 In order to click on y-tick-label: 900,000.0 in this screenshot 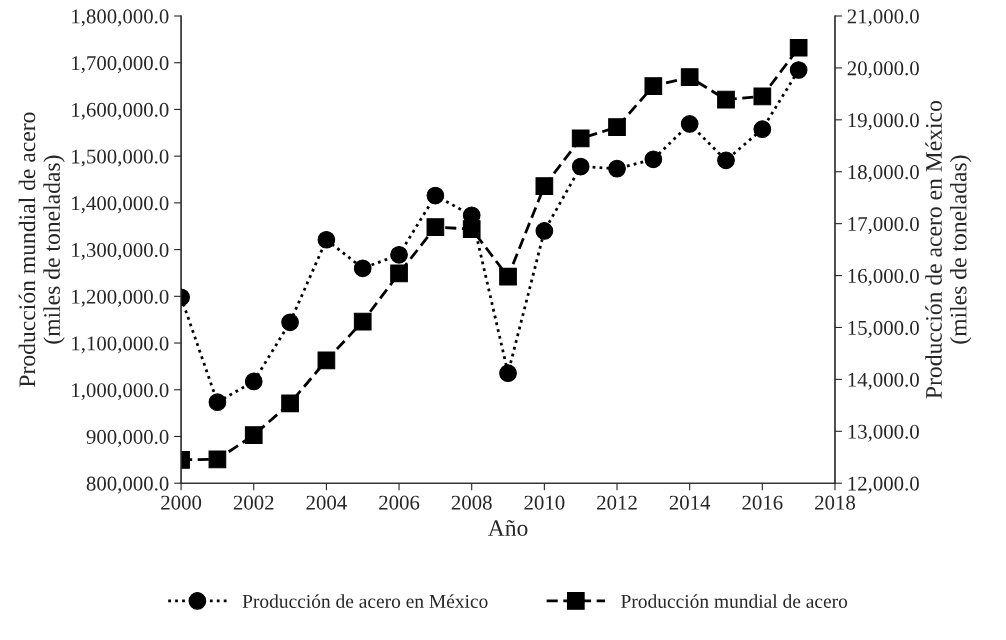, I will do `click(127, 438)`.